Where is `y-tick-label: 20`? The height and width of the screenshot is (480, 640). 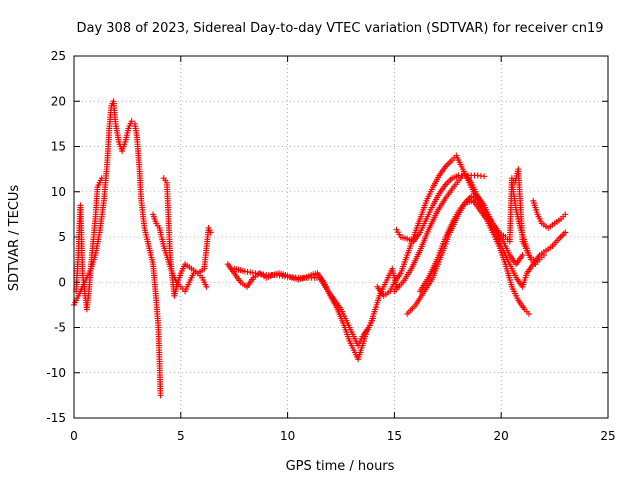
y-tick-label: 20 is located at coordinates (58, 101).